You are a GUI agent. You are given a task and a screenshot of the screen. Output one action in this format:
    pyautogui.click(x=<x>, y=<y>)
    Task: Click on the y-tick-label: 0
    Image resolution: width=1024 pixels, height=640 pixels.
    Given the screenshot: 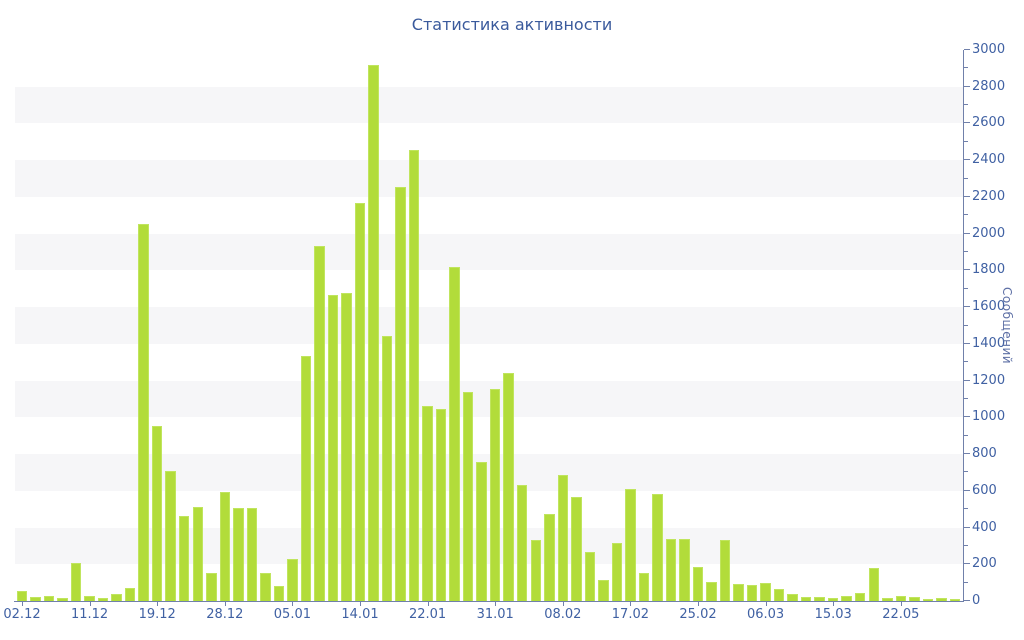 What is the action you would take?
    pyautogui.click(x=976, y=600)
    